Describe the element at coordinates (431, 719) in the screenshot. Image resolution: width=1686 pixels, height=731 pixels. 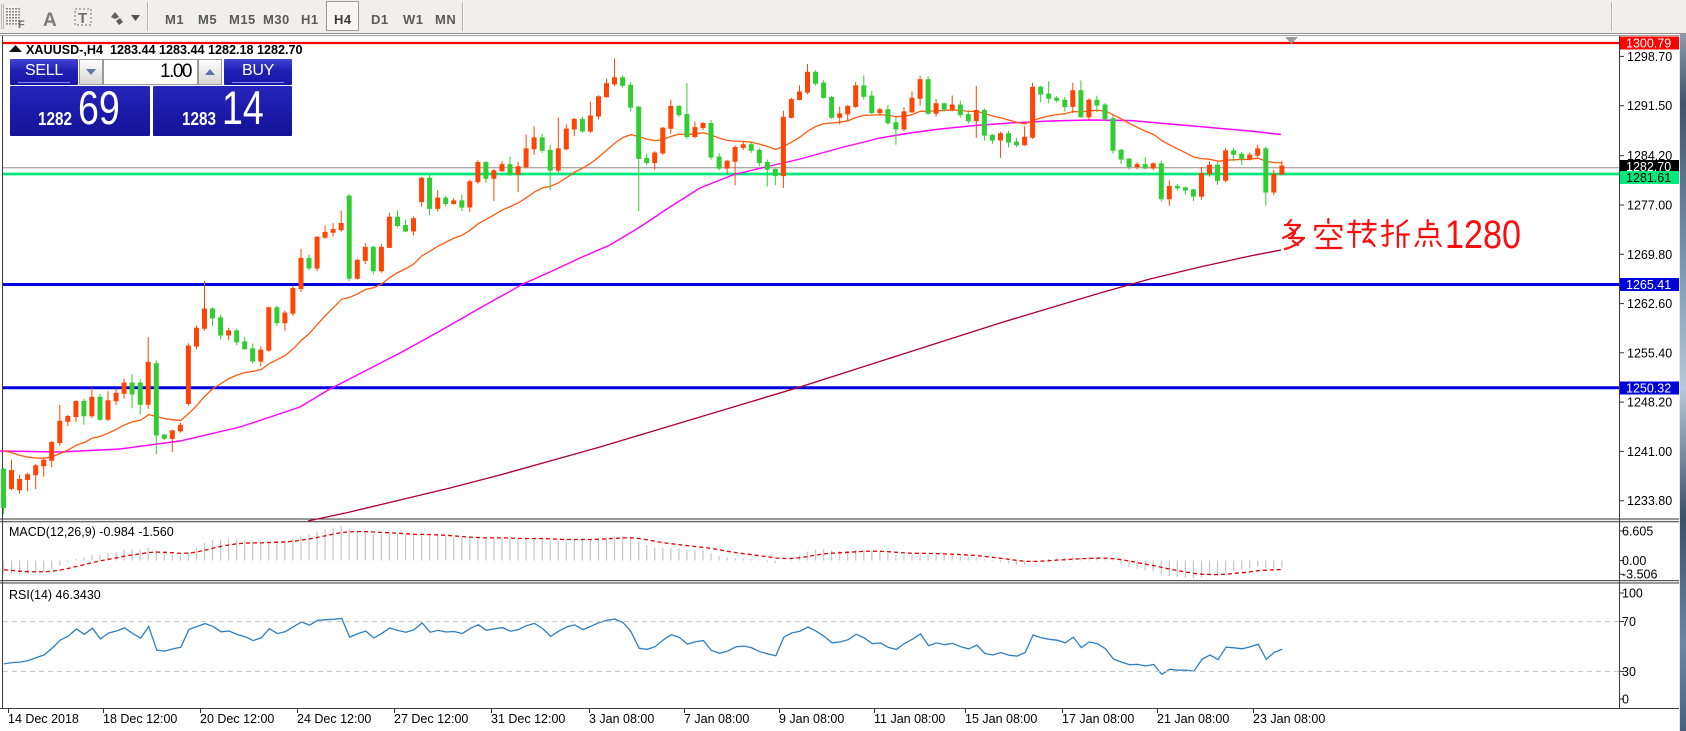
I see `svg-text: 27 Dec 12:00` at that location.